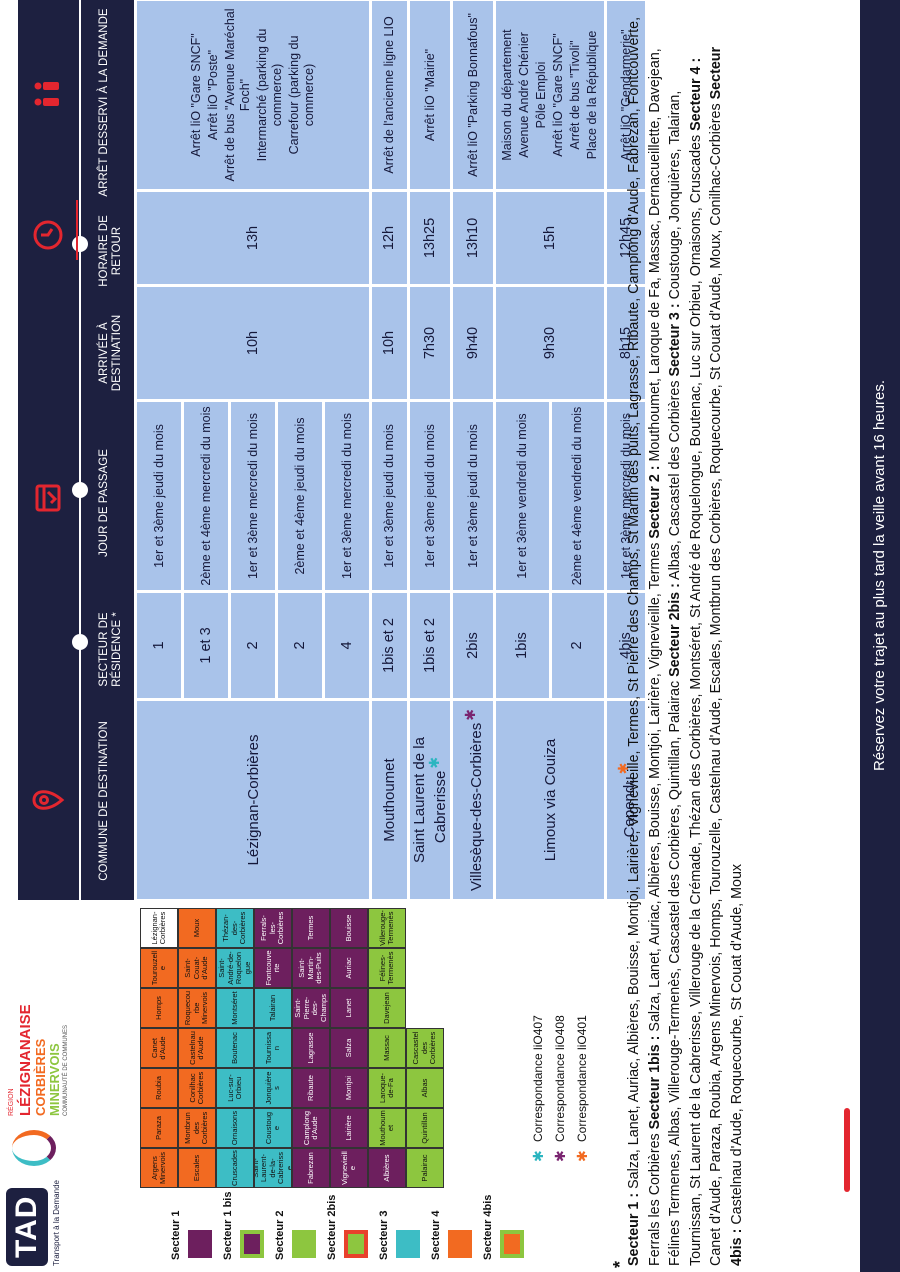  I want to click on arrival-cell: 9h40, so click(473, 343).